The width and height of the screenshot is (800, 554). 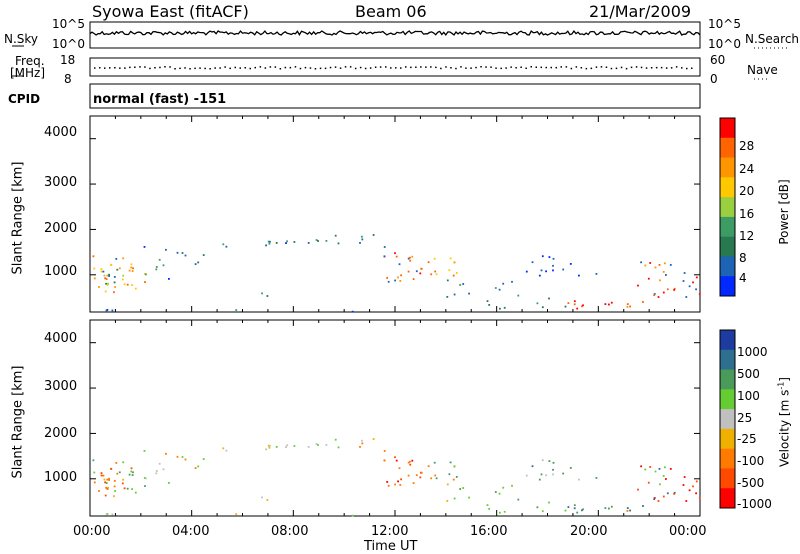 I want to click on freq-tick-top: 18, so click(x=68, y=60).